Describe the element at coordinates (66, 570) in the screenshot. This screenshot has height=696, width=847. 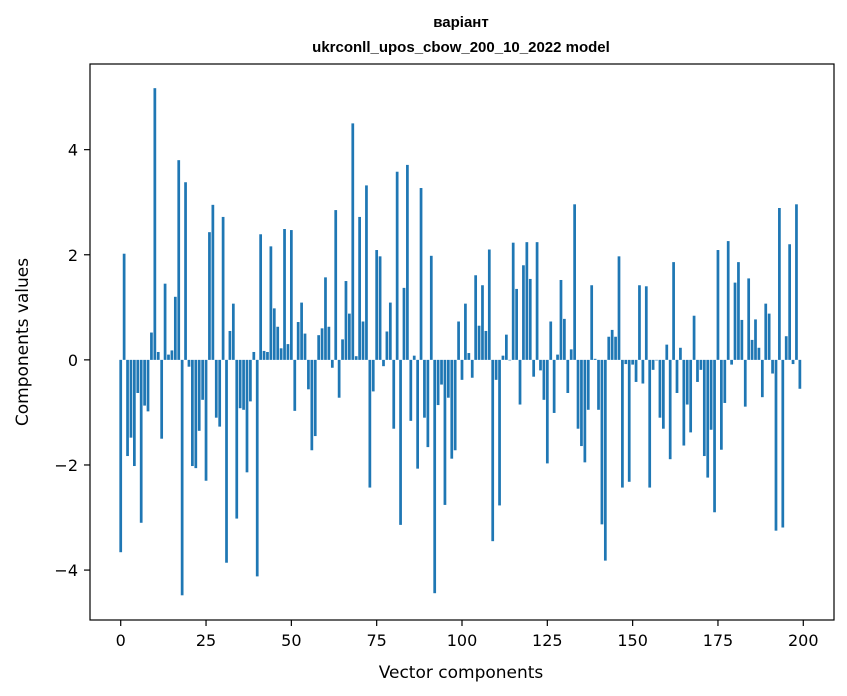
I see `y-tick-label: −4` at that location.